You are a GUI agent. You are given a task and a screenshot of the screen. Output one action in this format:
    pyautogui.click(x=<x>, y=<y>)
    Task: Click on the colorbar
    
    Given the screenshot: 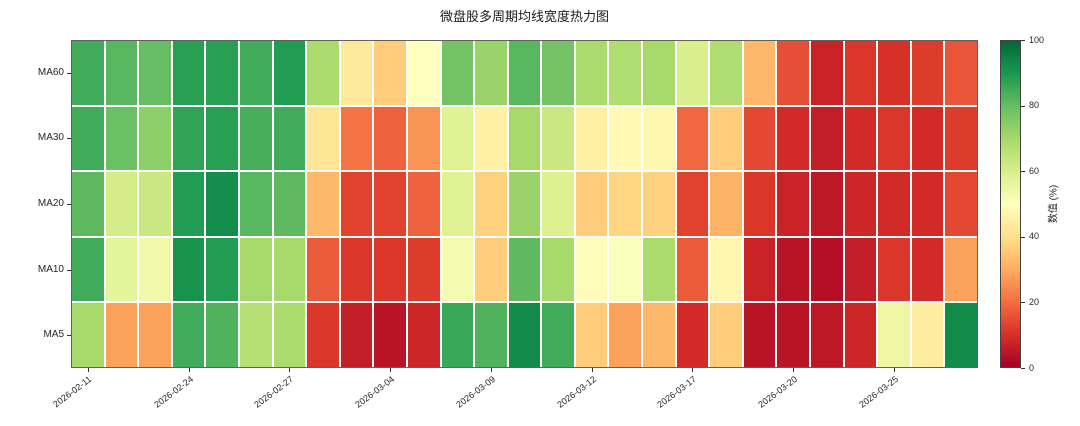 What is the action you would take?
    pyautogui.click(x=1010, y=204)
    